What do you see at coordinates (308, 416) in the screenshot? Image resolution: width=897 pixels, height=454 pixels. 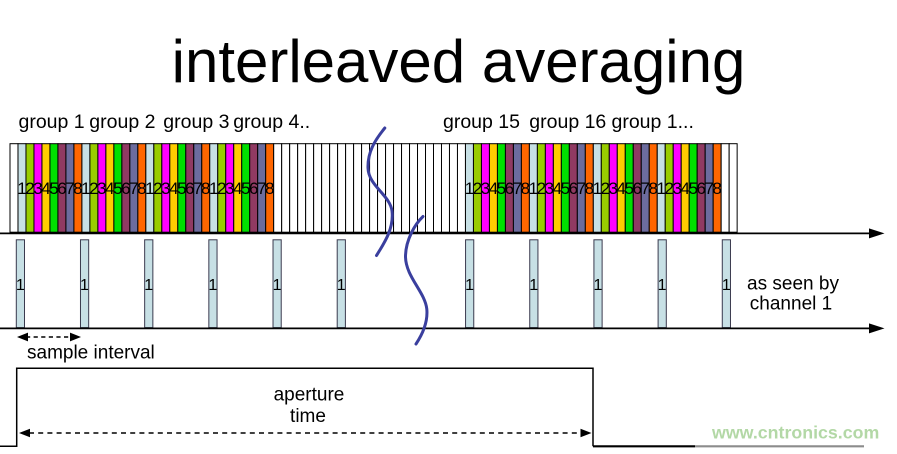 I see `svg-text: time` at bounding box center [308, 416].